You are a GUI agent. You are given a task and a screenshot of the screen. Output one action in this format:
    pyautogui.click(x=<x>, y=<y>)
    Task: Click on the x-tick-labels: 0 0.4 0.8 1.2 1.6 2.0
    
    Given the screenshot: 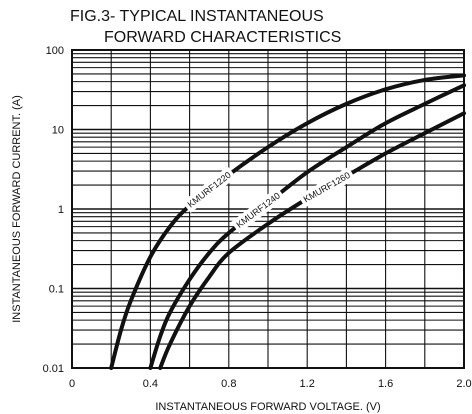 What is the action you would take?
    pyautogui.click(x=270, y=384)
    